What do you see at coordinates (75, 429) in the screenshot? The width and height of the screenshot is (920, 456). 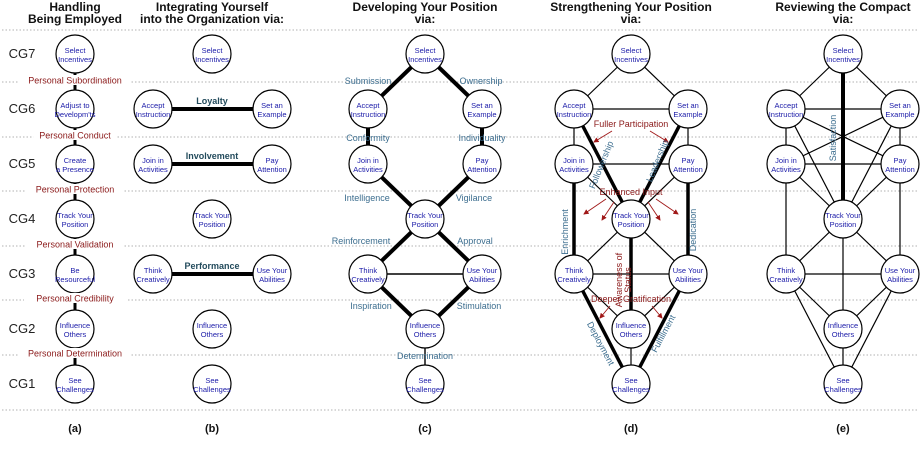 I see `panel-label: (a)` at bounding box center [75, 429].